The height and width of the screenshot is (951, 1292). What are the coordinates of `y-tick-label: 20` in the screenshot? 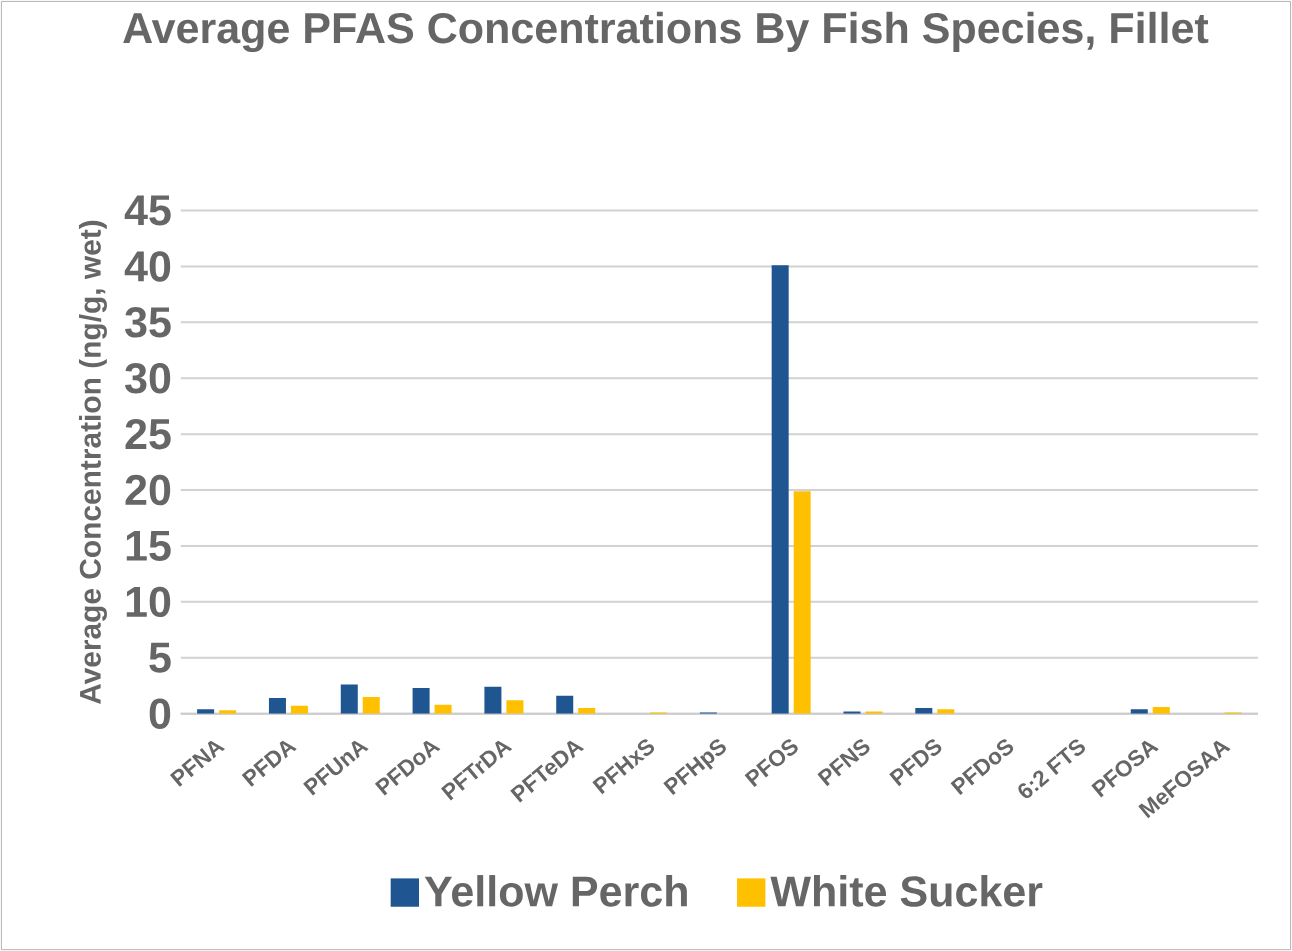 It's located at (148, 490).